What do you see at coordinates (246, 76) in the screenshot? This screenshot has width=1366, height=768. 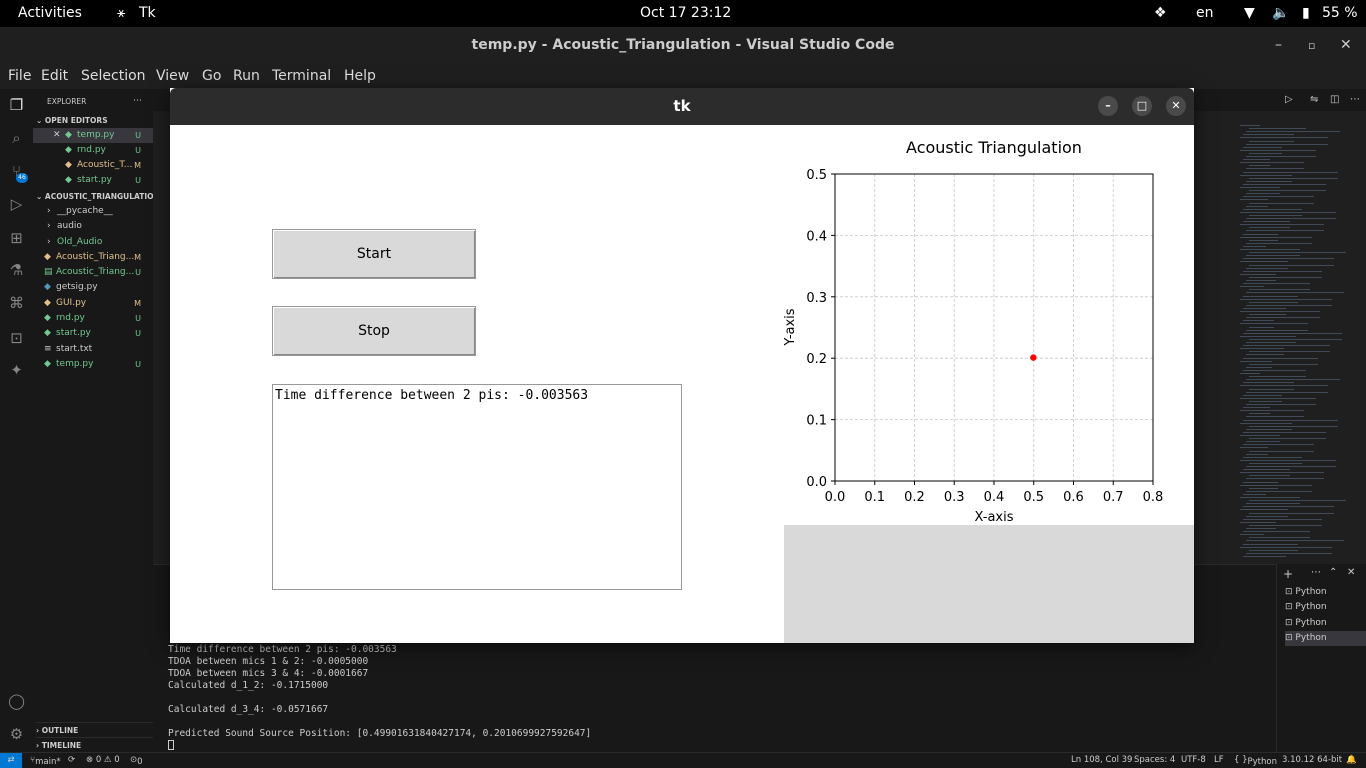 I see `menu-run: Run` at bounding box center [246, 76].